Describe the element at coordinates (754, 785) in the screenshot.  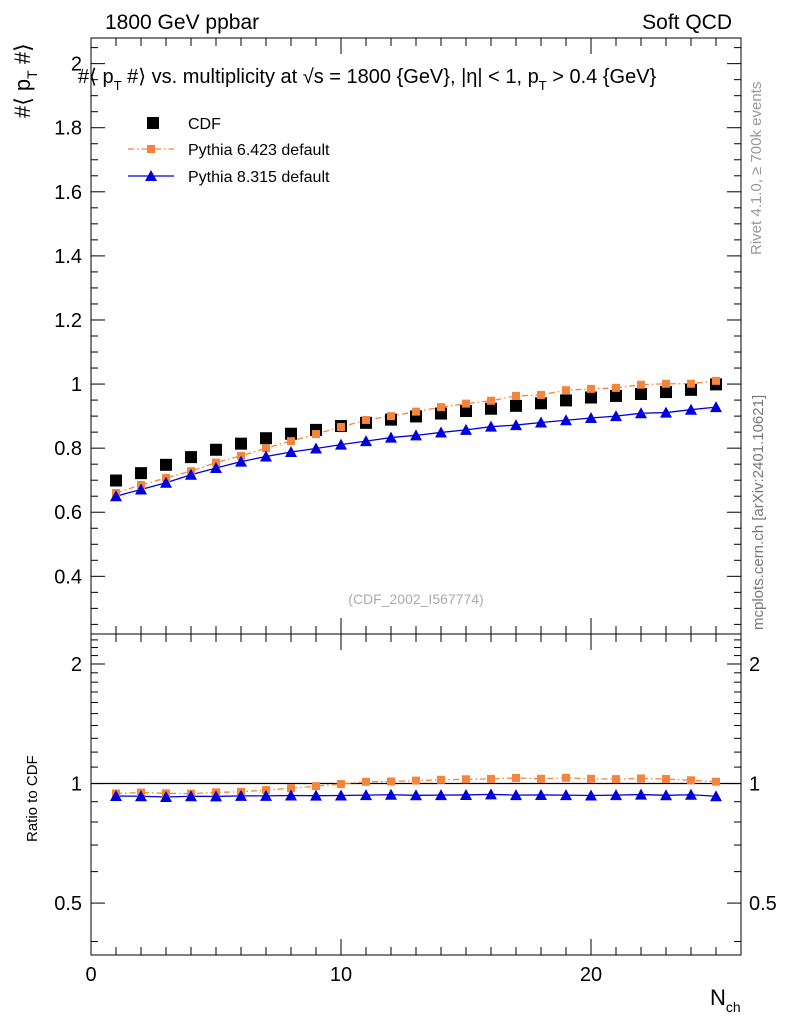
I see `ratio-y-tick-label-right: 1` at that location.